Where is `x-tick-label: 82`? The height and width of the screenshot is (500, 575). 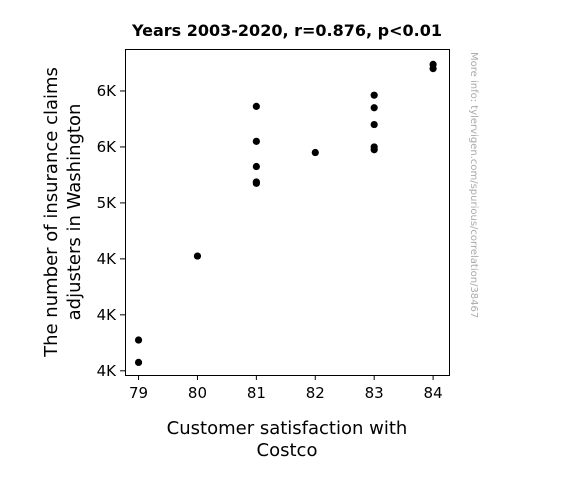
x-tick-label: 82 is located at coordinates (315, 393).